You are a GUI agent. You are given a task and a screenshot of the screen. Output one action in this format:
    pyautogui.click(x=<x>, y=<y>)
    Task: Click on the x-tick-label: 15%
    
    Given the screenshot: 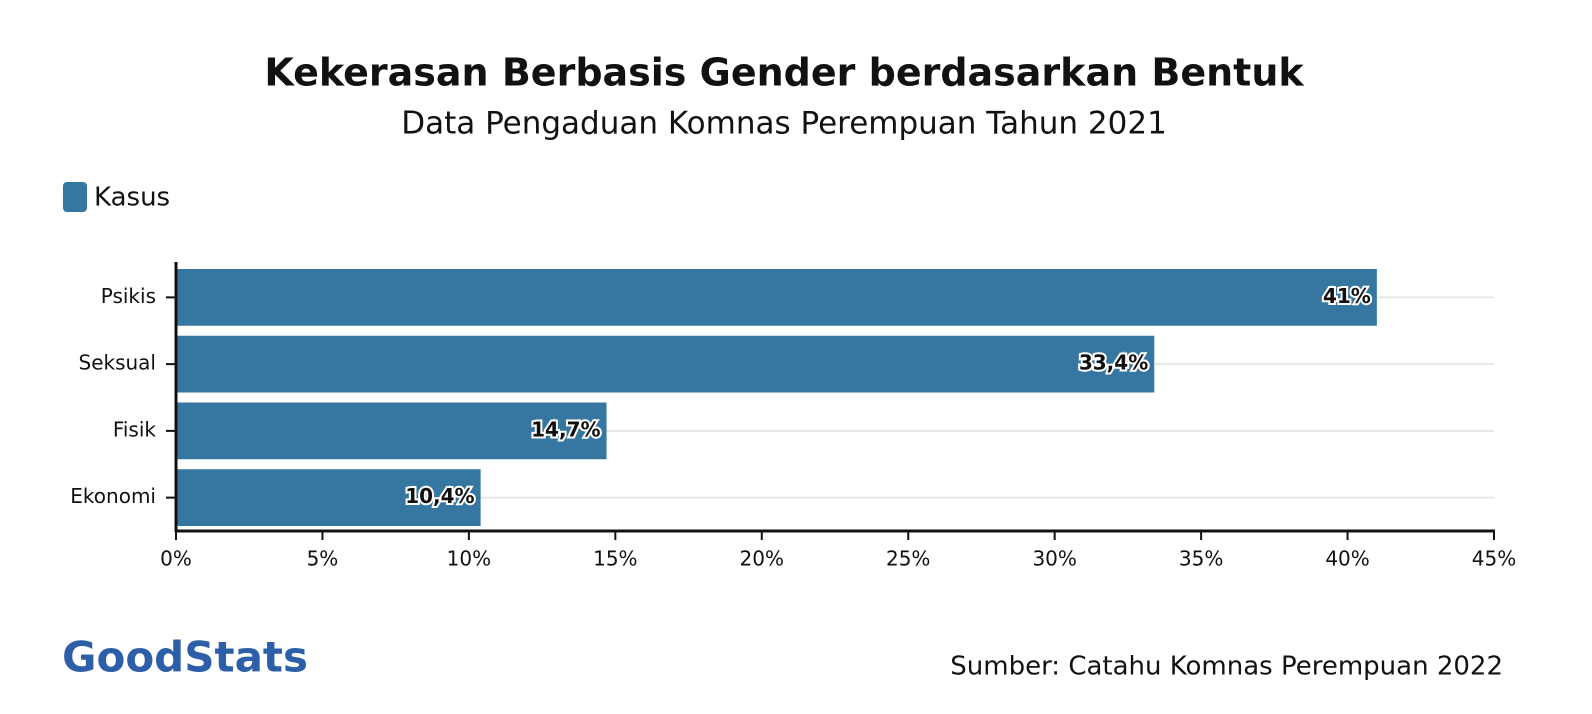 What is the action you would take?
    pyautogui.click(x=615, y=559)
    